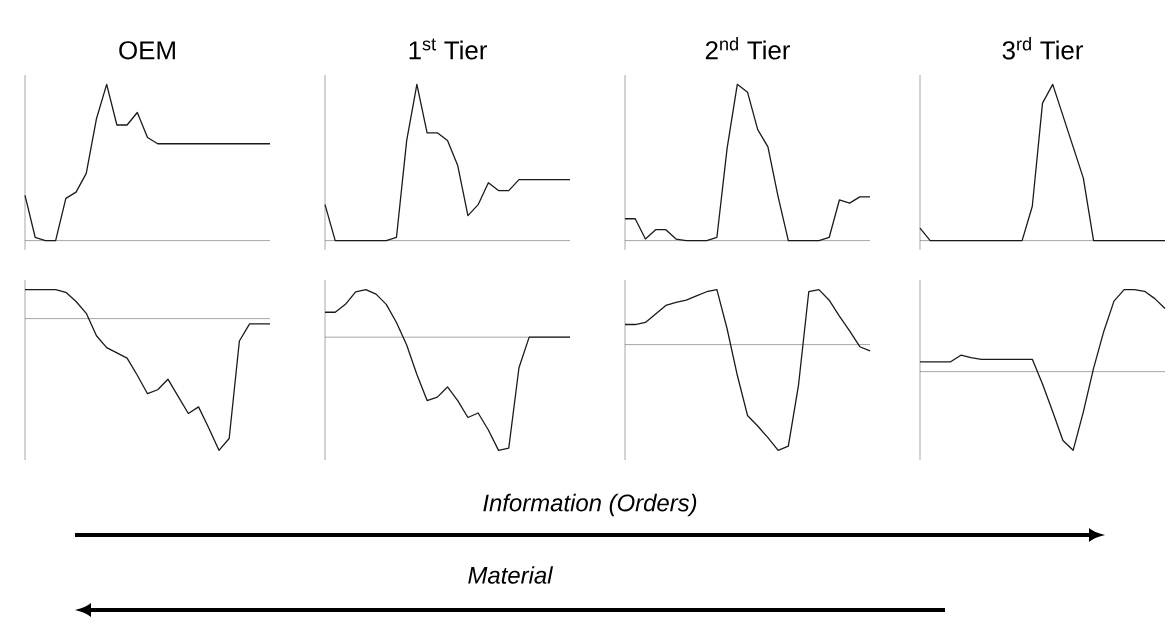  What do you see at coordinates (590, 505) in the screenshot?
I see `text: Information (Orders)` at bounding box center [590, 505].